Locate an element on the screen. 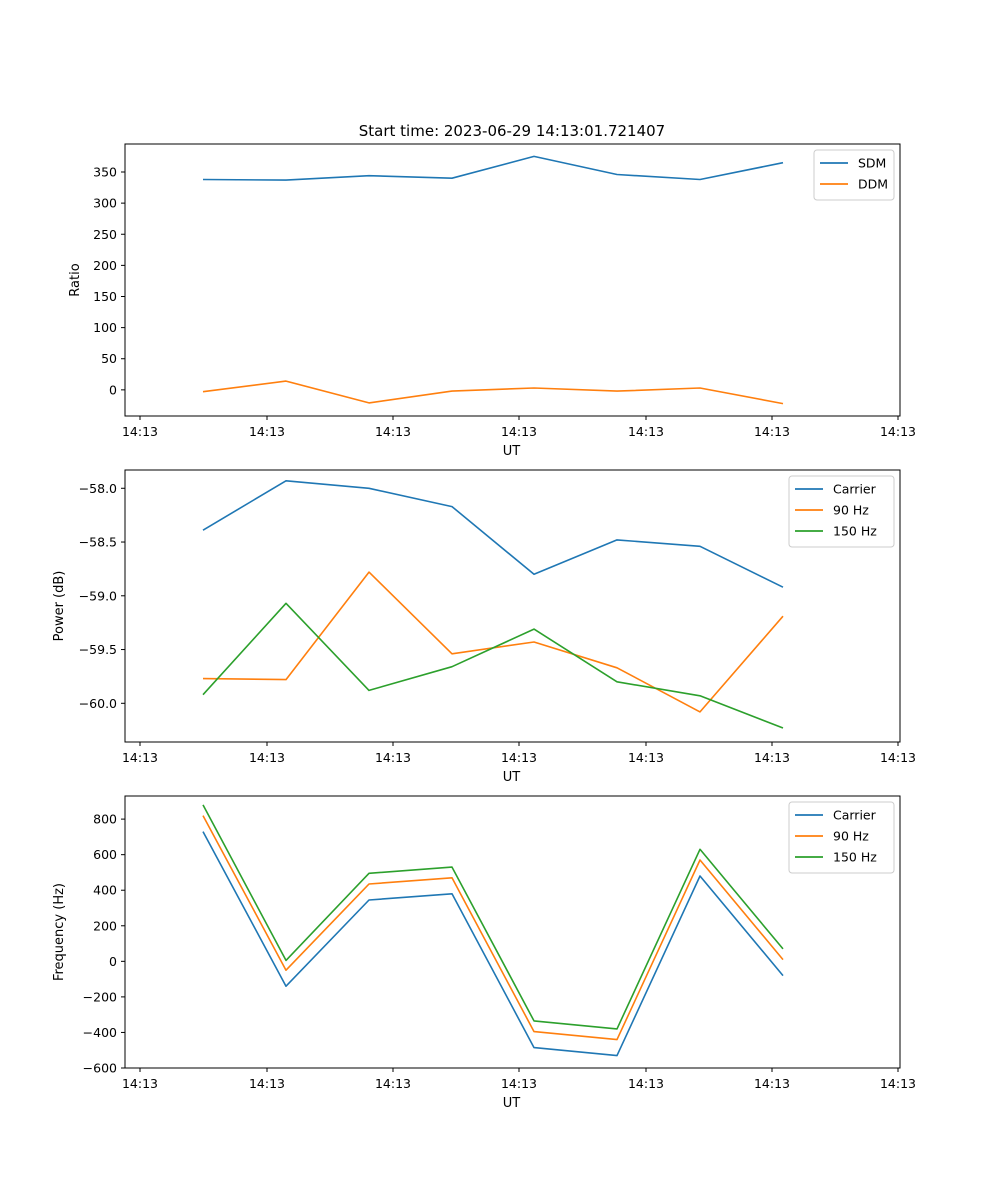  y-tick-label: −59.0 is located at coordinates (98, 595).